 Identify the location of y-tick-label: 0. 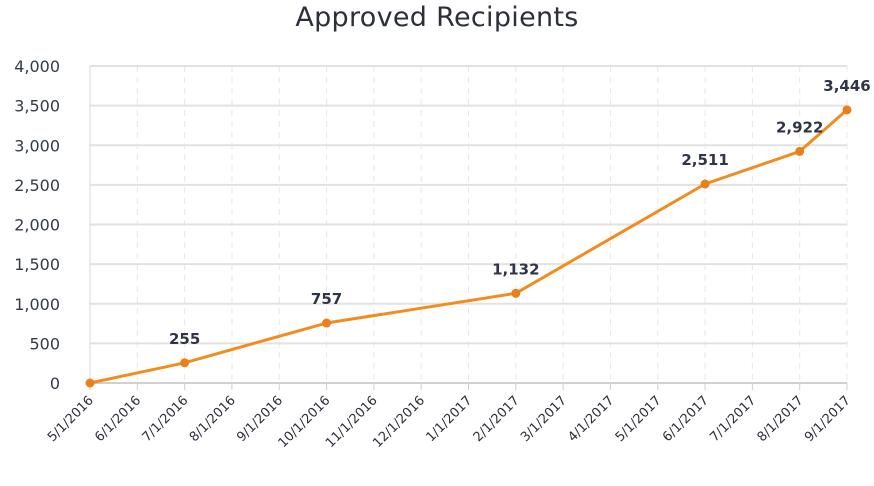
(55, 383).